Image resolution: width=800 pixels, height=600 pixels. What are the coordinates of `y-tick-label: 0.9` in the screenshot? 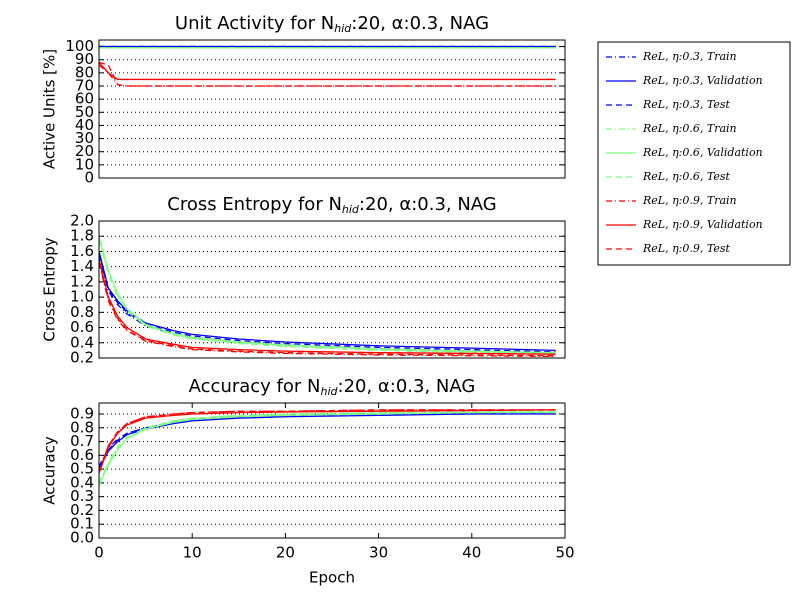 It's located at (82, 414).